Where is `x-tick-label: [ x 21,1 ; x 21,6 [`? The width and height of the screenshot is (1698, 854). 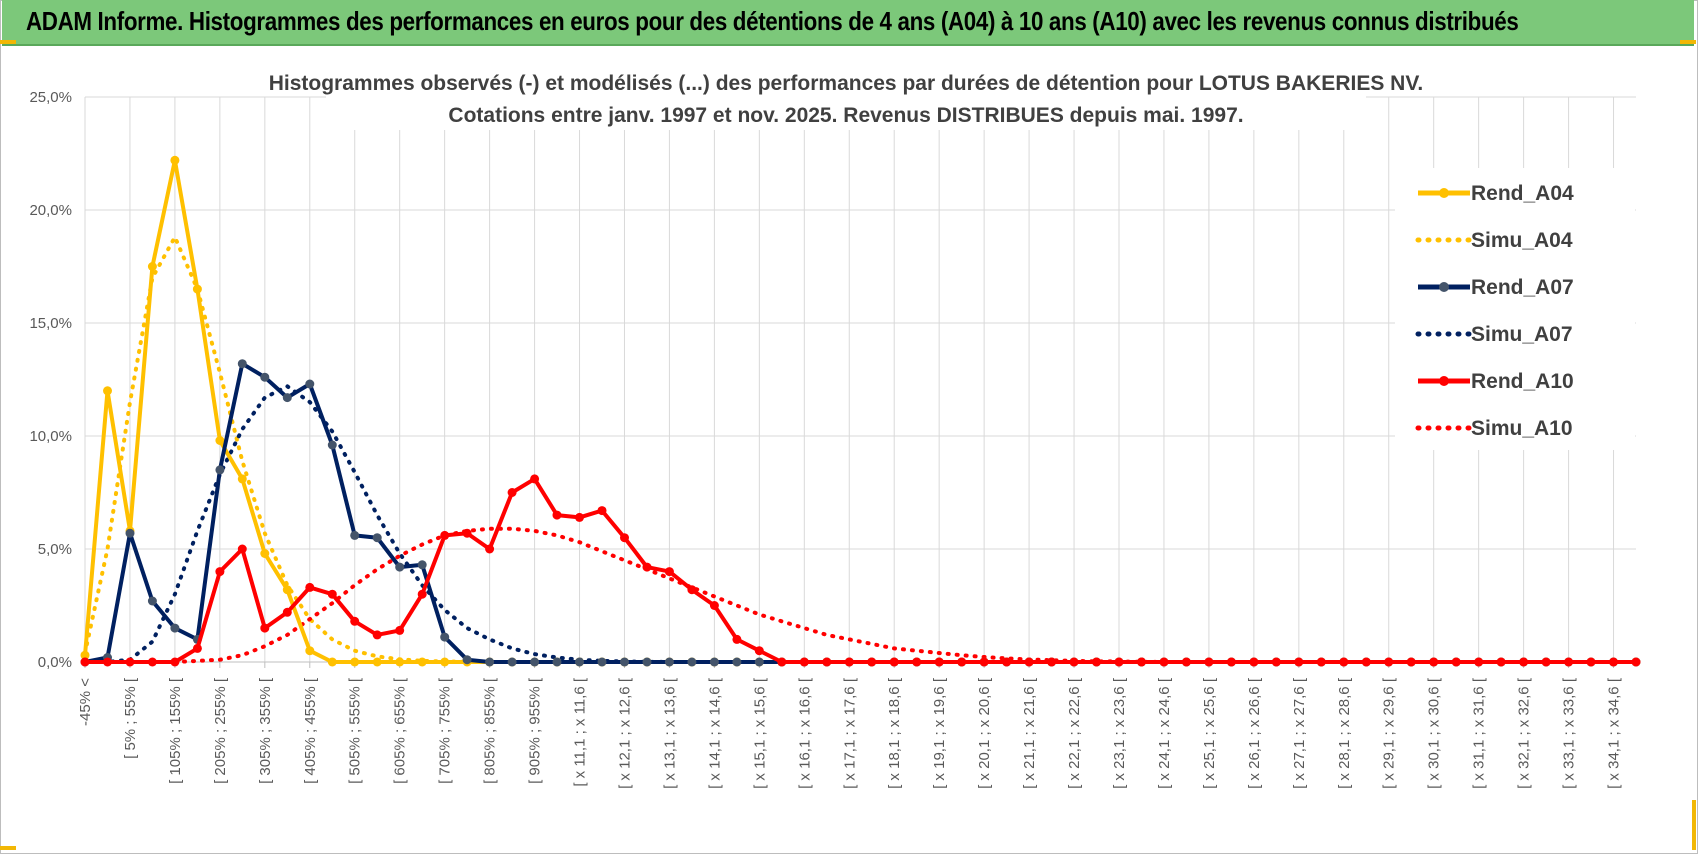
x-tick-label: [ x 21,1 ; x 21,6 [ is located at coordinates (1029, 733).